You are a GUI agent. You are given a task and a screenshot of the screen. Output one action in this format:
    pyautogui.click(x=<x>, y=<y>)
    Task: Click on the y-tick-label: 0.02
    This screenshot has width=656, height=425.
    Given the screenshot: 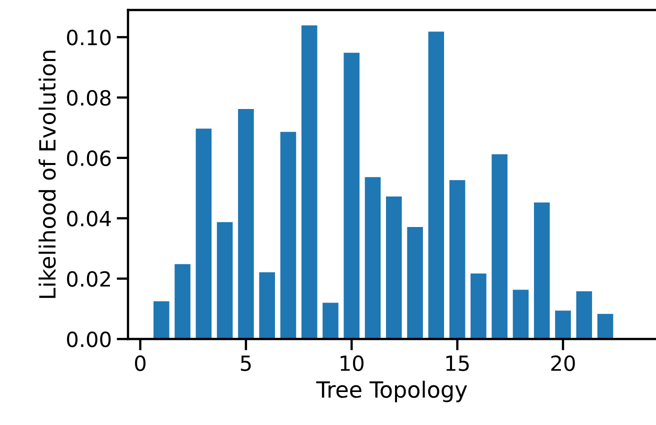 What is the action you would take?
    pyautogui.click(x=88, y=279)
    